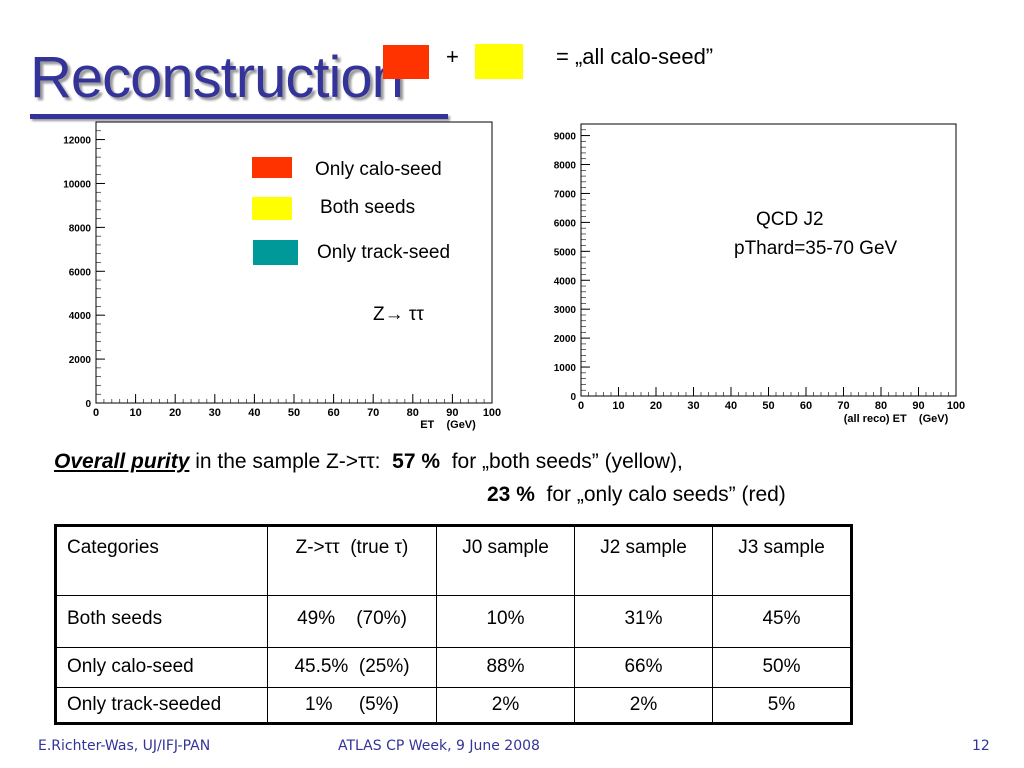 This screenshot has height=768, width=1024. Describe the element at coordinates (352, 560) in the screenshot. I see `header-ztautau: Z->ττ (true τ)` at that location.